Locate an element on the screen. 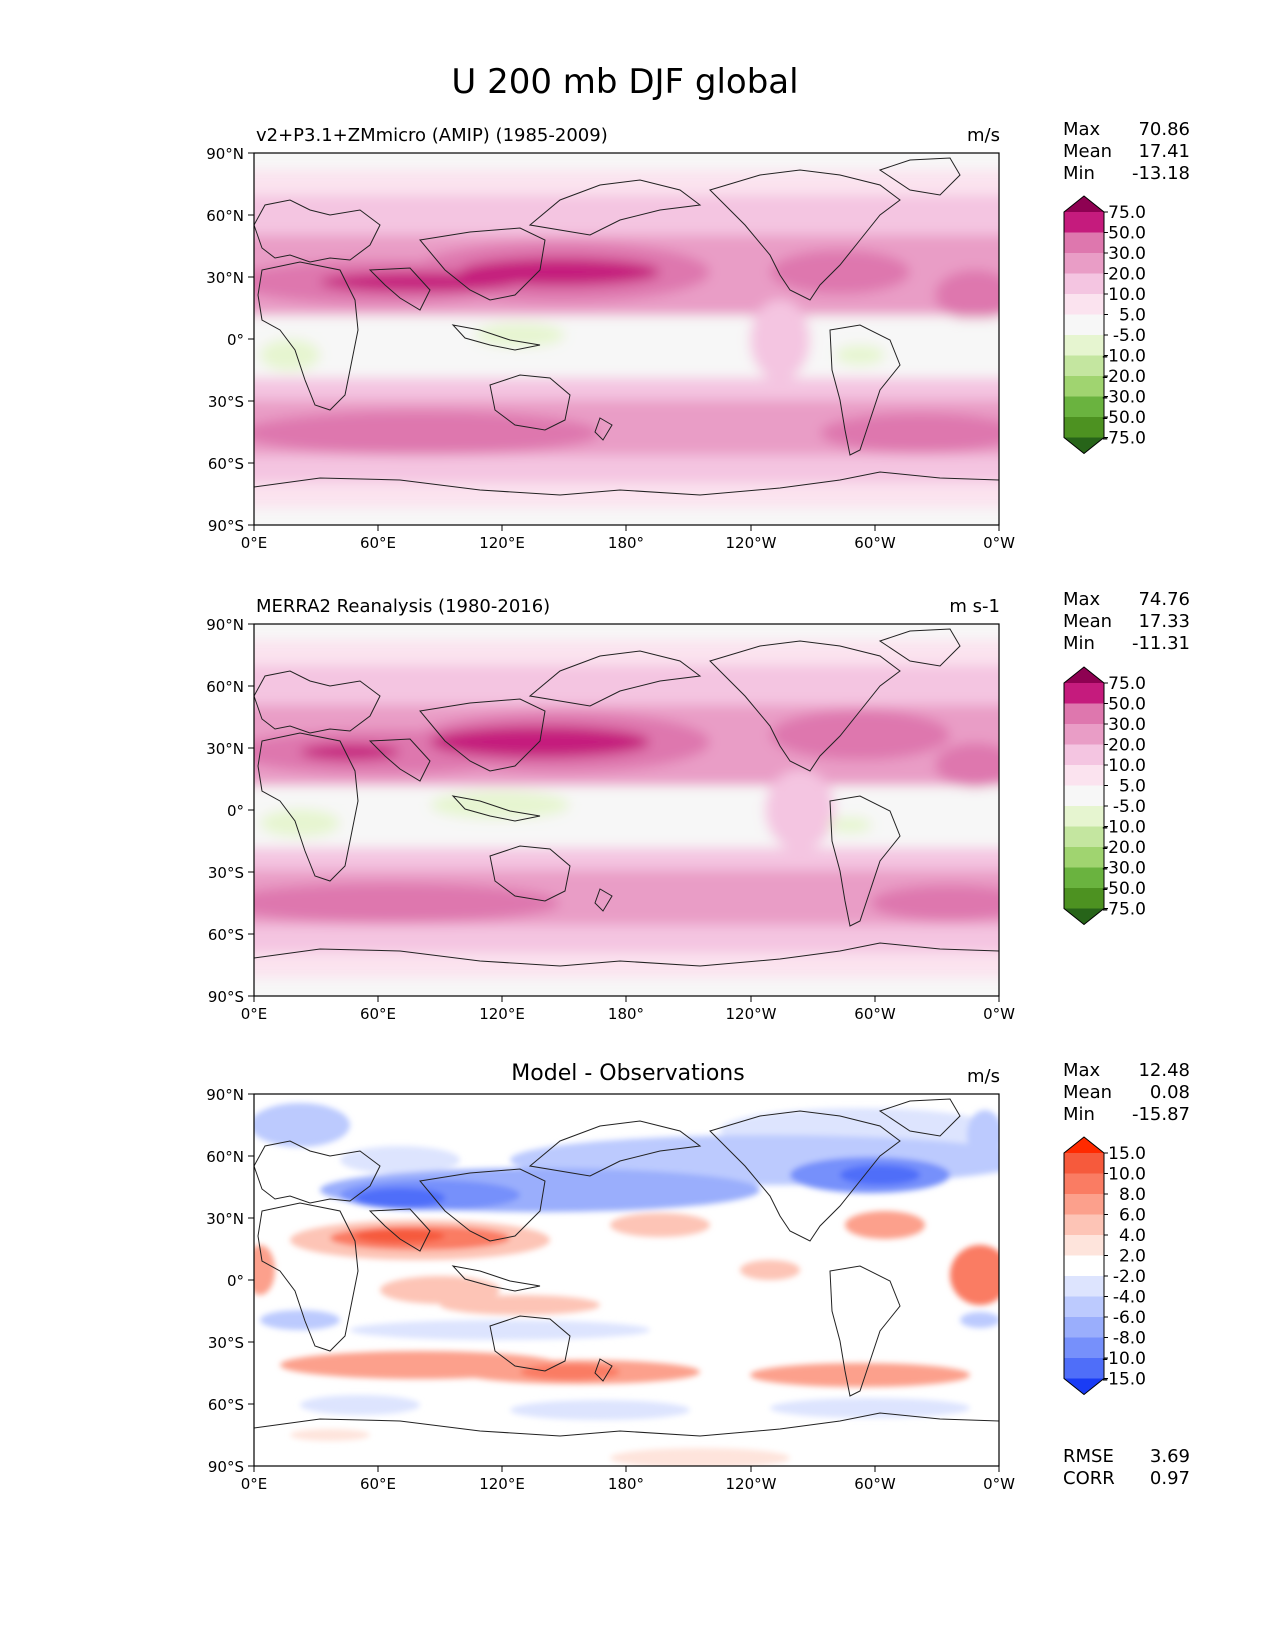 This screenshot has height=1650, width=1275. stat-label: Mean is located at coordinates (1087, 621).